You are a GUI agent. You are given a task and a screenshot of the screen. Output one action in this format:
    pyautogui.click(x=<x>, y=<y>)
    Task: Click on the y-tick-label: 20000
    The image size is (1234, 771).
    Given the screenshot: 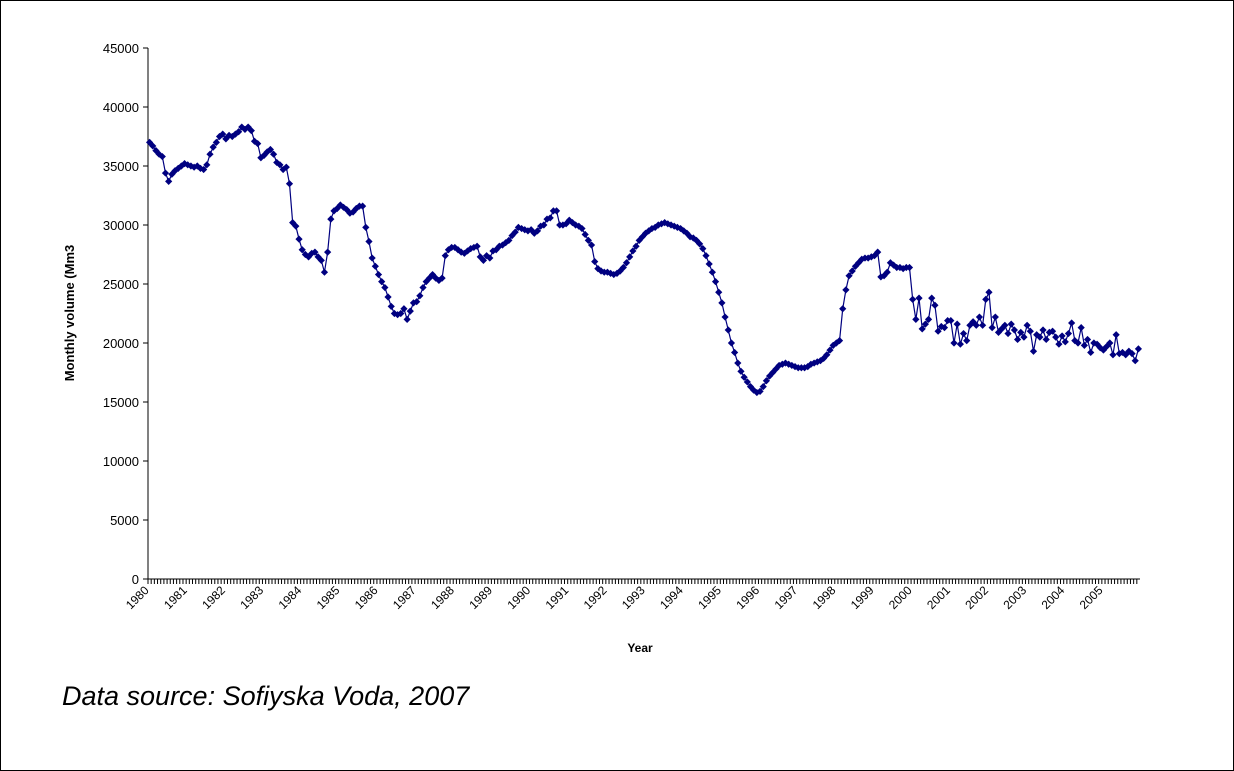 What is the action you would take?
    pyautogui.click(x=121, y=343)
    